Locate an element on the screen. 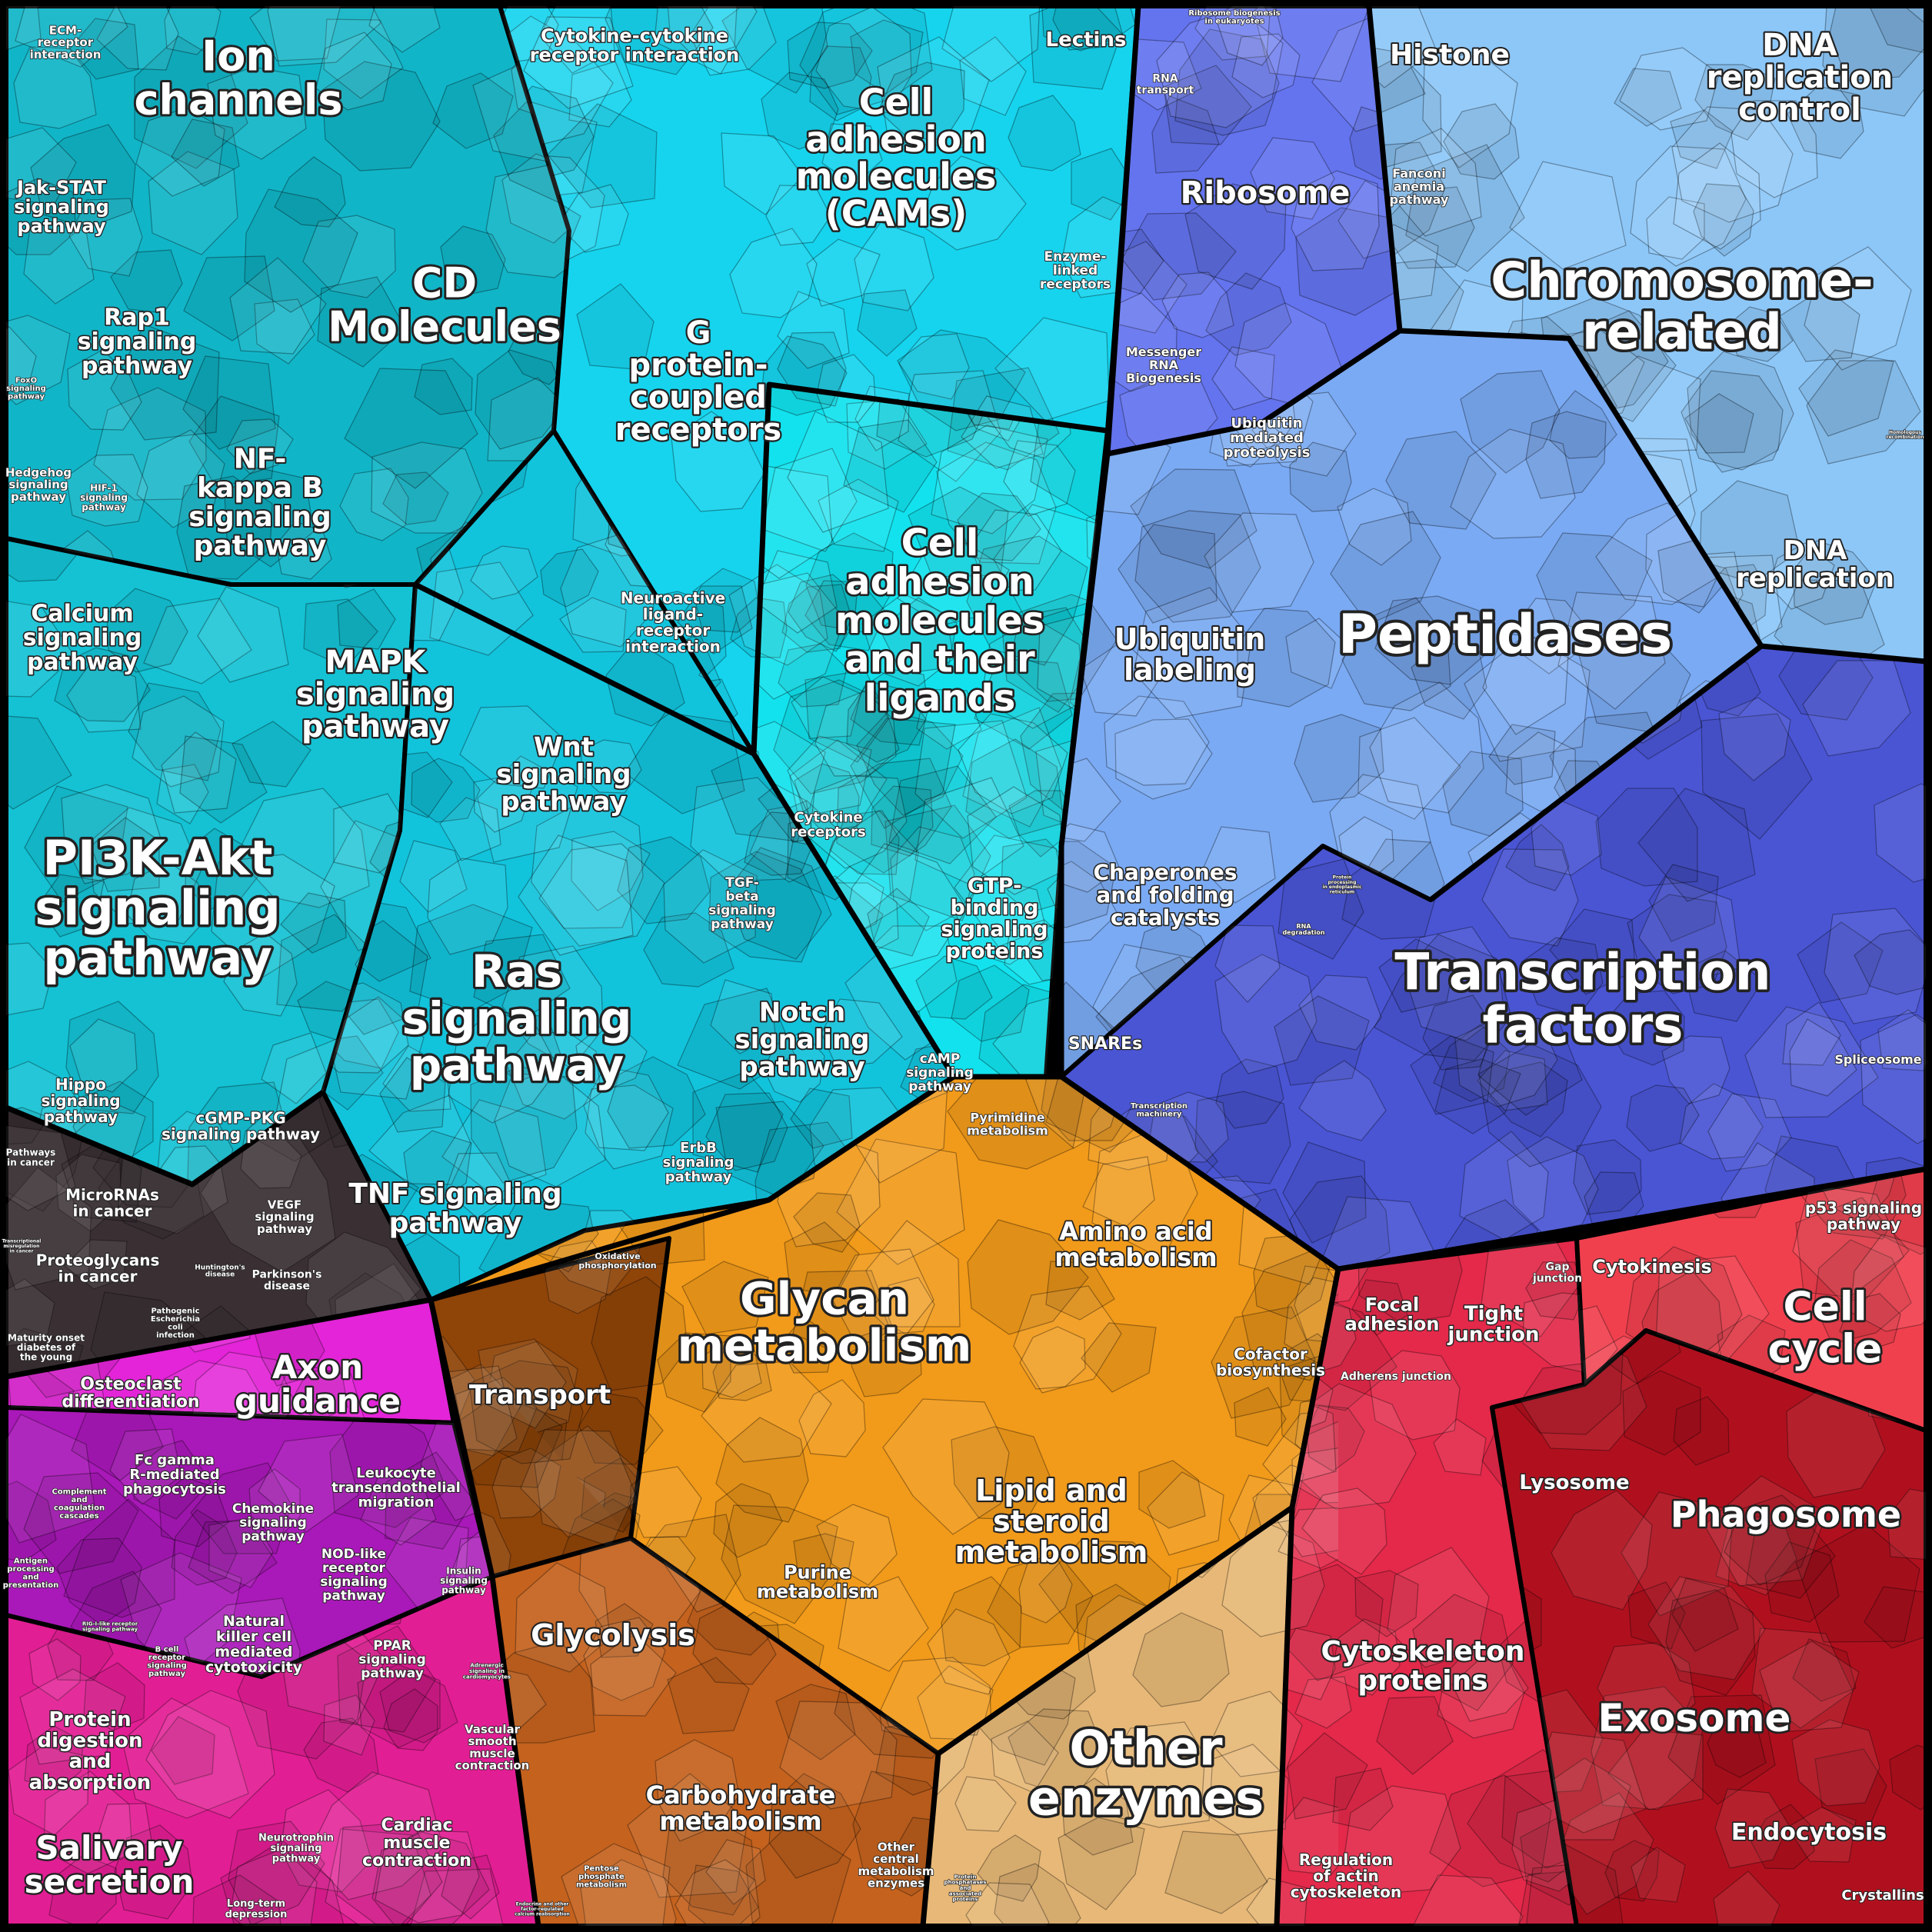 This screenshot has height=1932, width=1932. label-line: processing is located at coordinates (1342, 881).